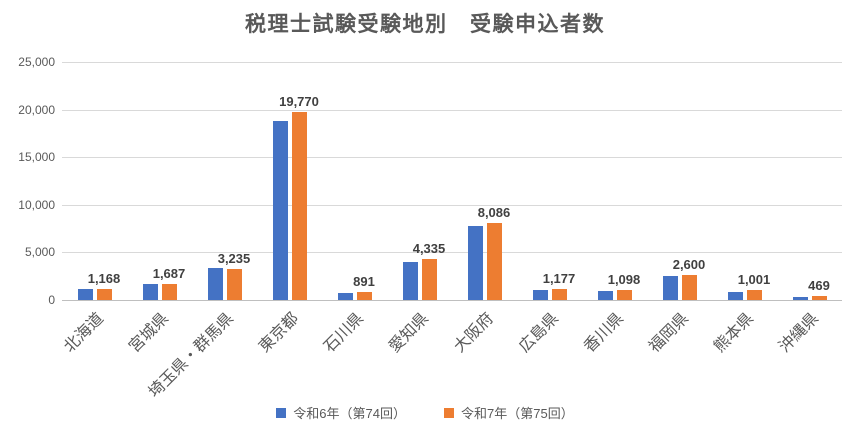  What do you see at coordinates (494, 213) in the screenshot?
I see `data-label: 8,086` at bounding box center [494, 213].